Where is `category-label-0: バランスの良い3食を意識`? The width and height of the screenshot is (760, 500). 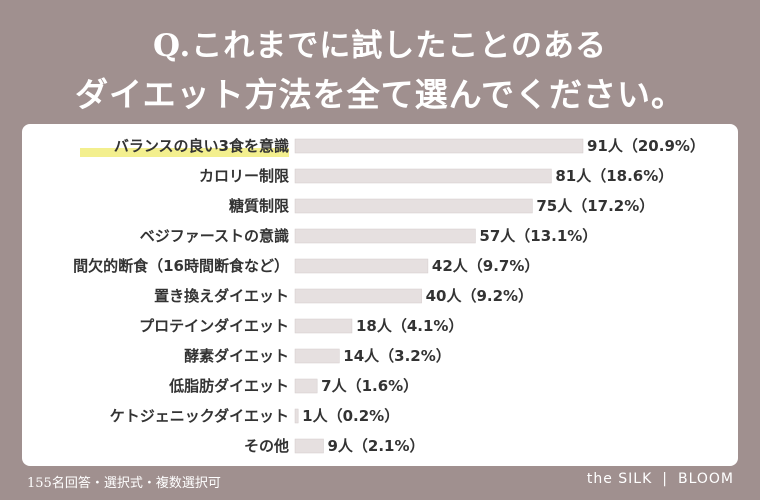 category-label-0: バランスの良い3食を意識 is located at coordinates (201, 146).